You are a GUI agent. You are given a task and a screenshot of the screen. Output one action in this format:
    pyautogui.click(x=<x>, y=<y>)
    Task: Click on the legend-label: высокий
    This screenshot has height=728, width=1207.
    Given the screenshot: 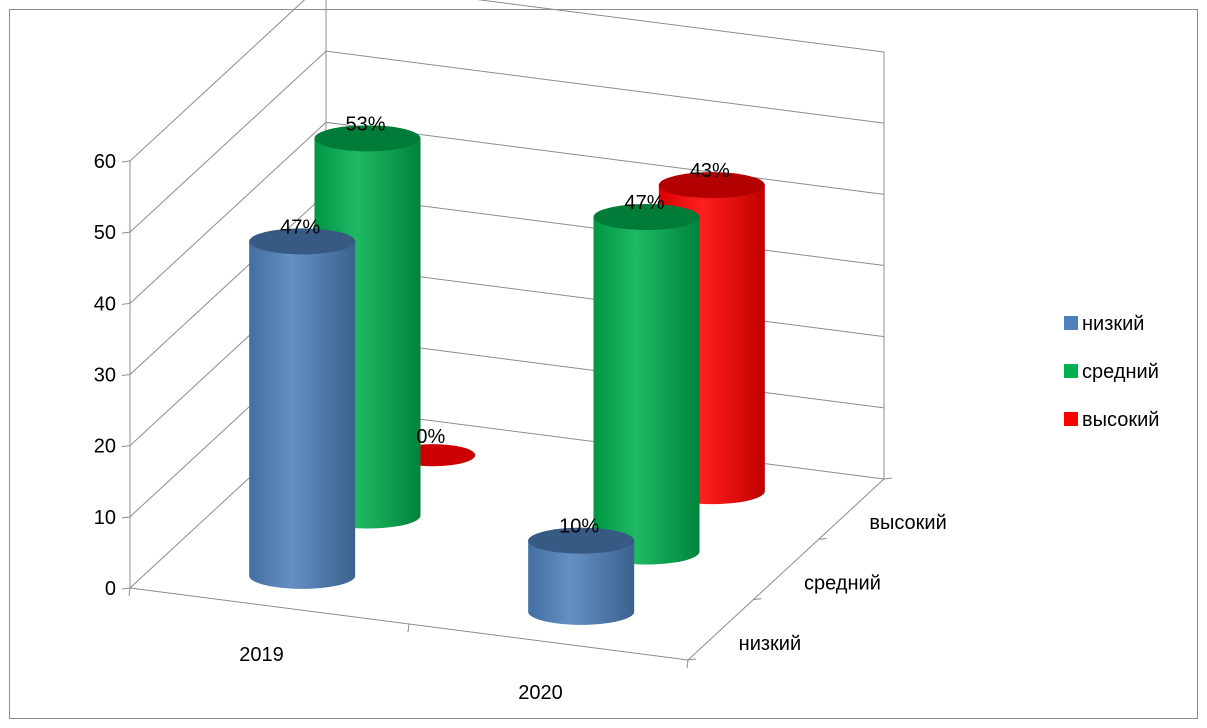 What is the action you would take?
    pyautogui.click(x=1120, y=420)
    